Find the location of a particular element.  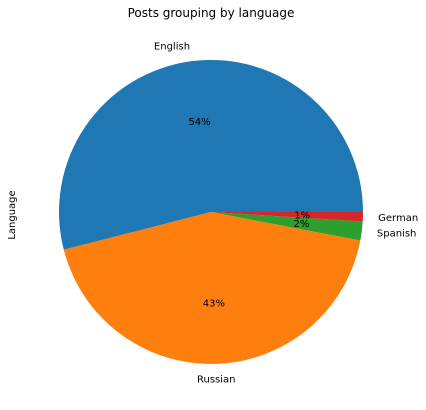

y-axis-label: Language is located at coordinates (12, 214).